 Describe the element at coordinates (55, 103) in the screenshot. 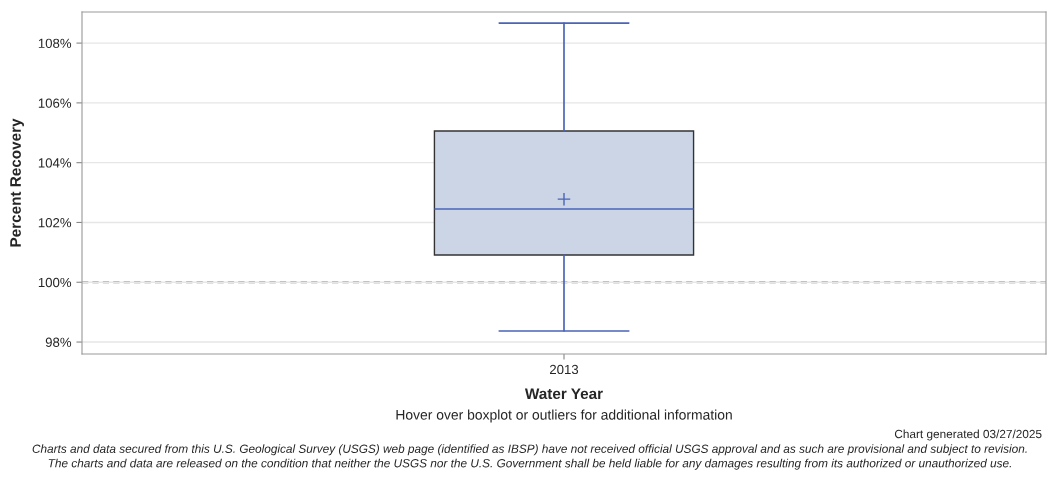

I see `y-tick-label: 106%` at that location.